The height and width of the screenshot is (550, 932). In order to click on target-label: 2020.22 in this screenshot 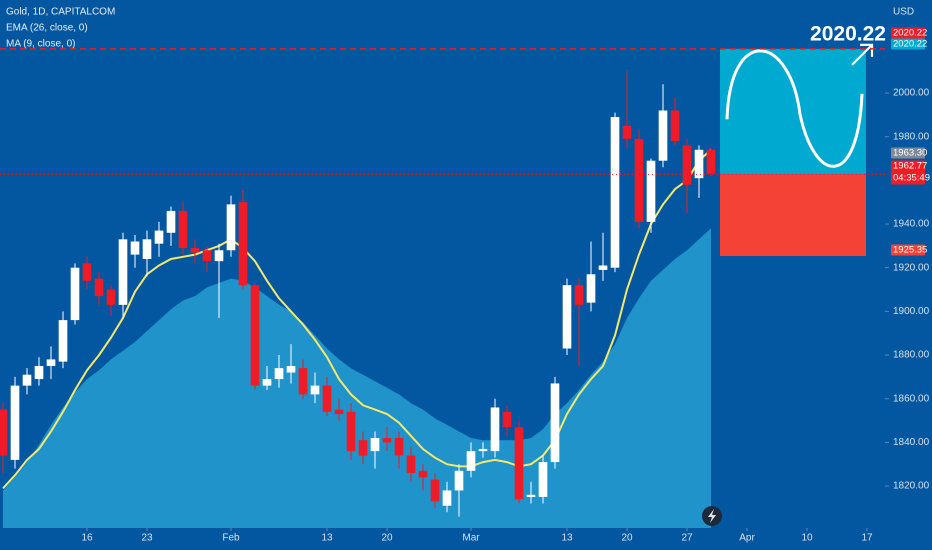, I will do `click(848, 33)`.